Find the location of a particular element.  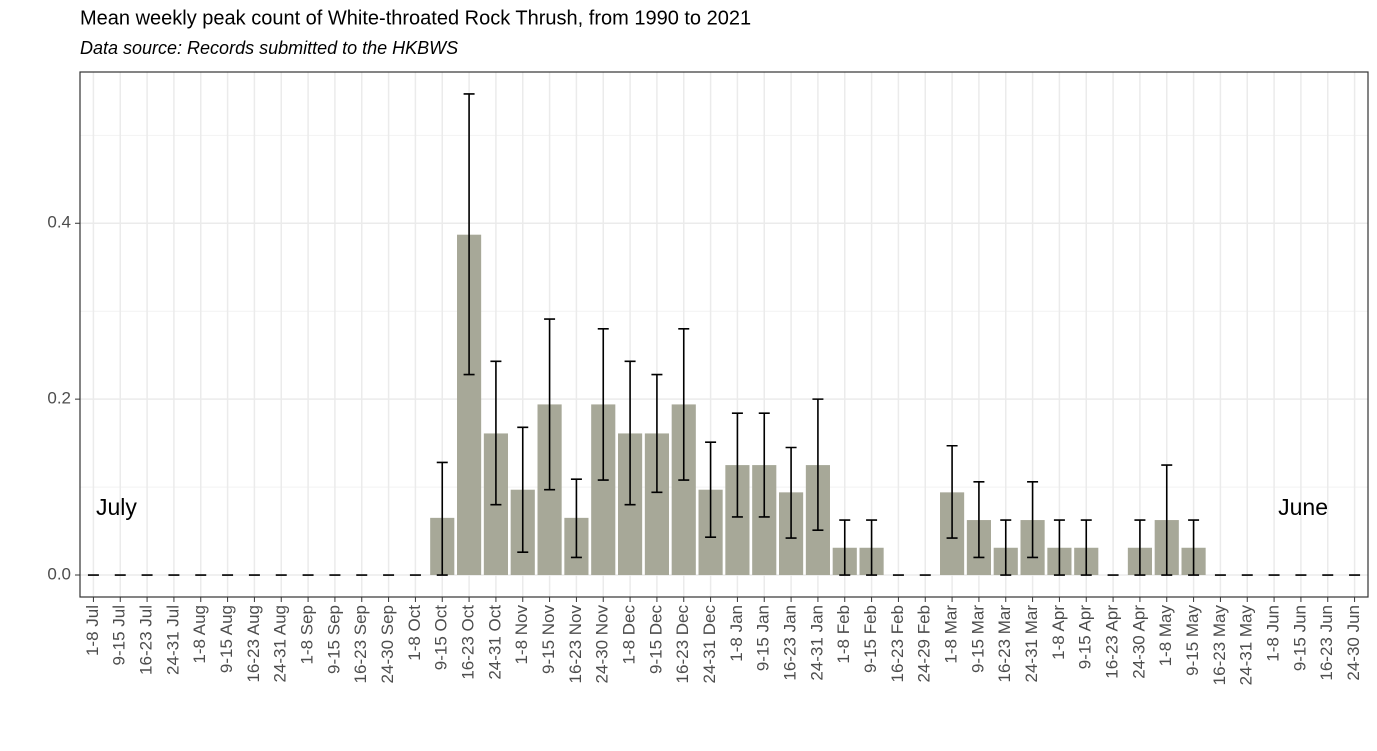

x-tick-label: 24-30 Apr is located at coordinates (1138, 642).